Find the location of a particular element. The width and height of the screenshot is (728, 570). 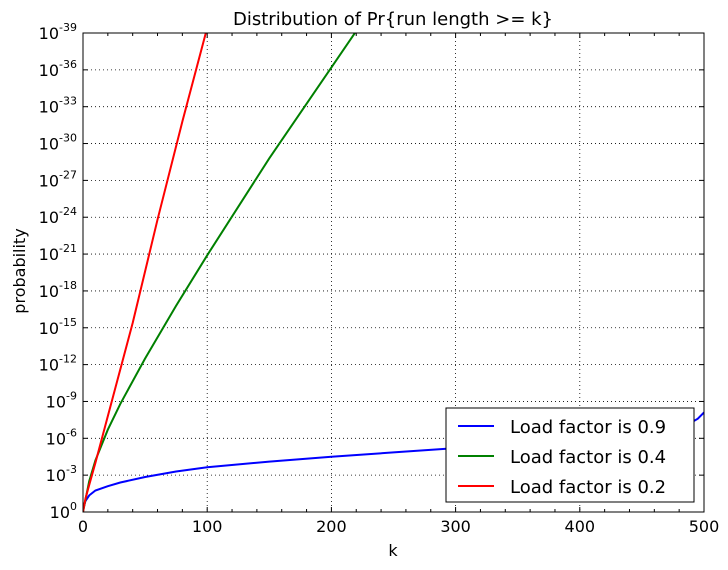

y-tick-label: 10⁻²⁷ is located at coordinates (58, 179).